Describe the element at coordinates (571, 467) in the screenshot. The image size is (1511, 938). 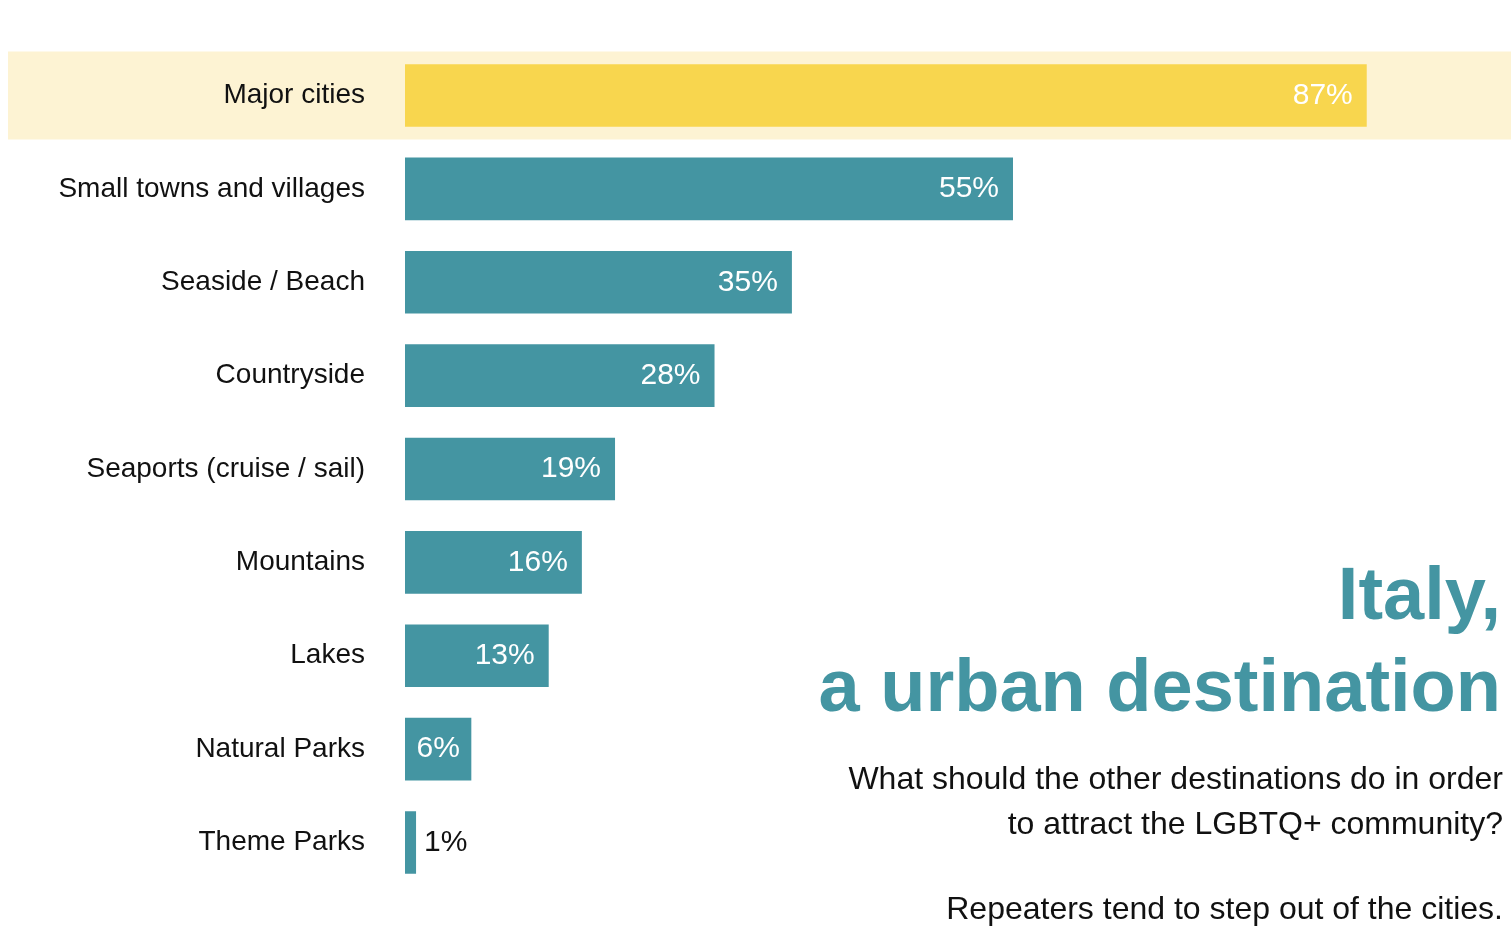
I see `data-label: 19%` at that location.